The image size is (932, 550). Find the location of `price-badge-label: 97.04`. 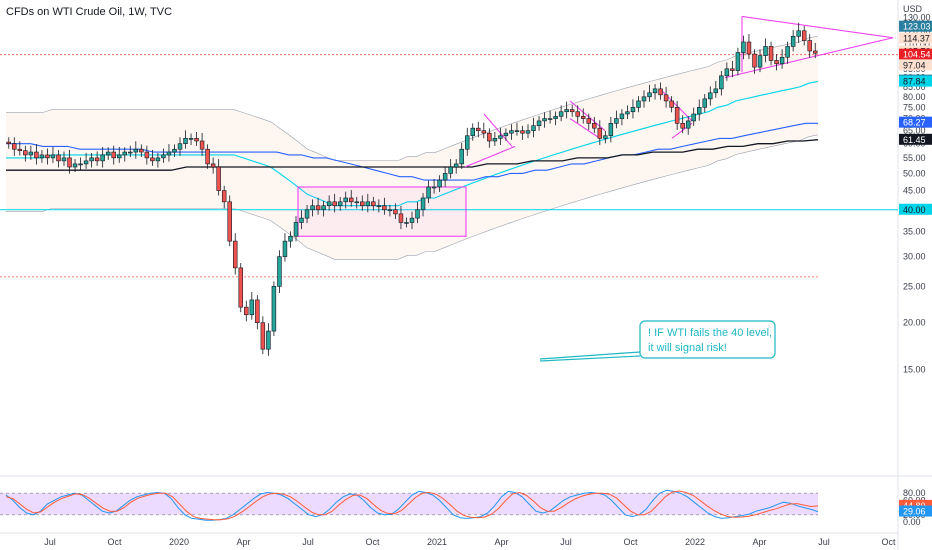

price-badge-label: 97.04 is located at coordinates (914, 65).